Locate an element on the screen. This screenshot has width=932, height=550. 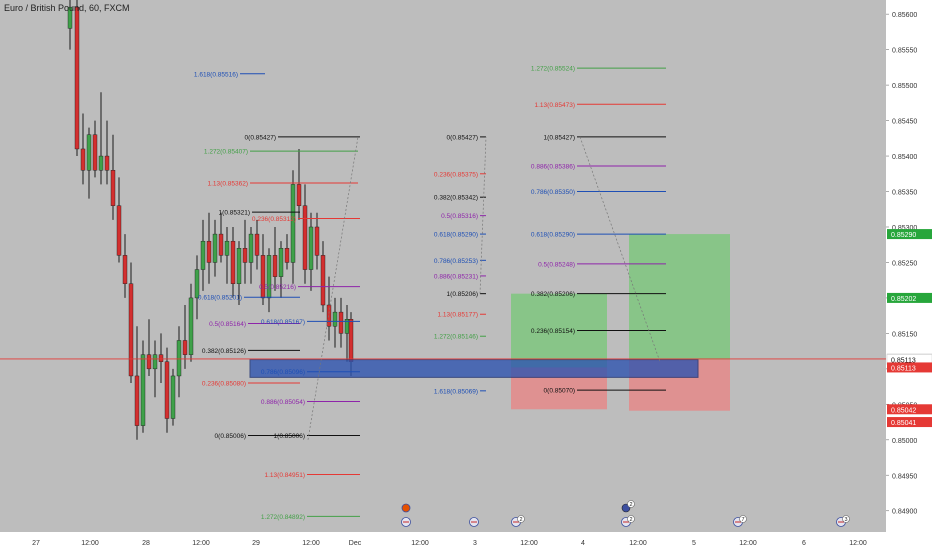
fib-level-label: 0(0.85427) is located at coordinates (260, 137).